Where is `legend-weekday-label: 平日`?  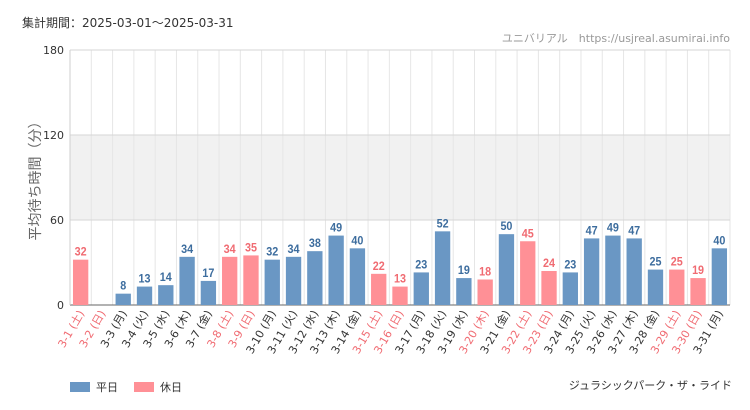
legend-weekday-label: 平日 is located at coordinates (107, 387).